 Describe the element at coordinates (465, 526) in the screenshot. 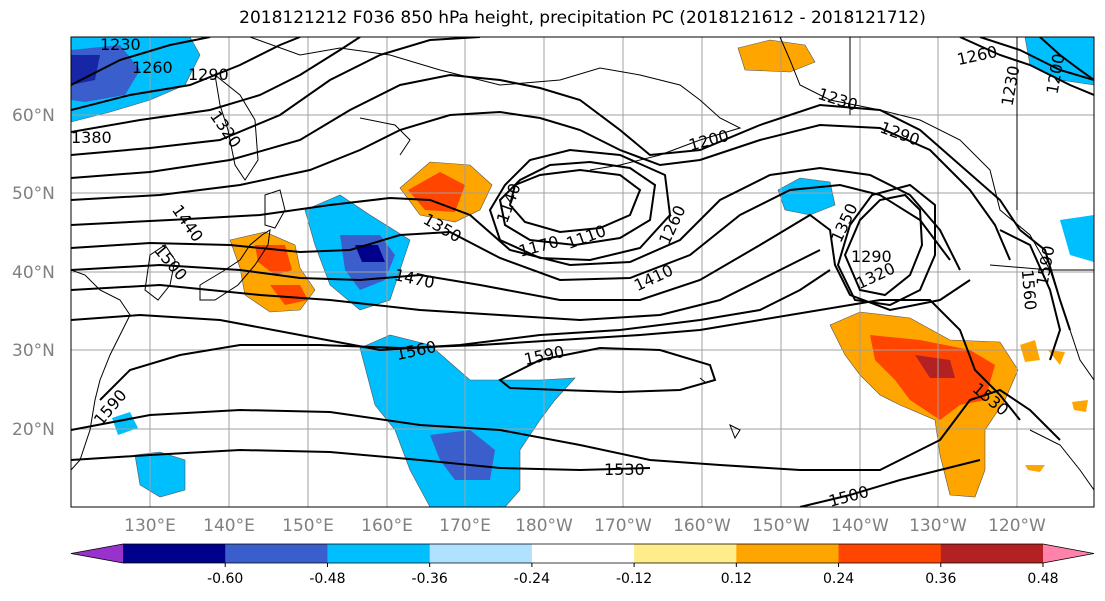

I see `lon-label: 170°E` at that location.